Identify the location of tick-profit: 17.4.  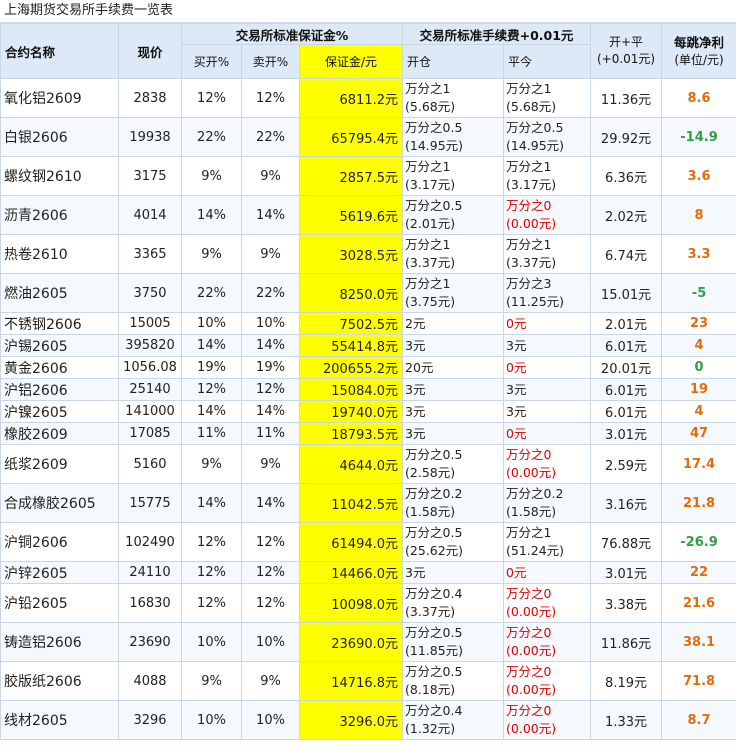
(698, 464).